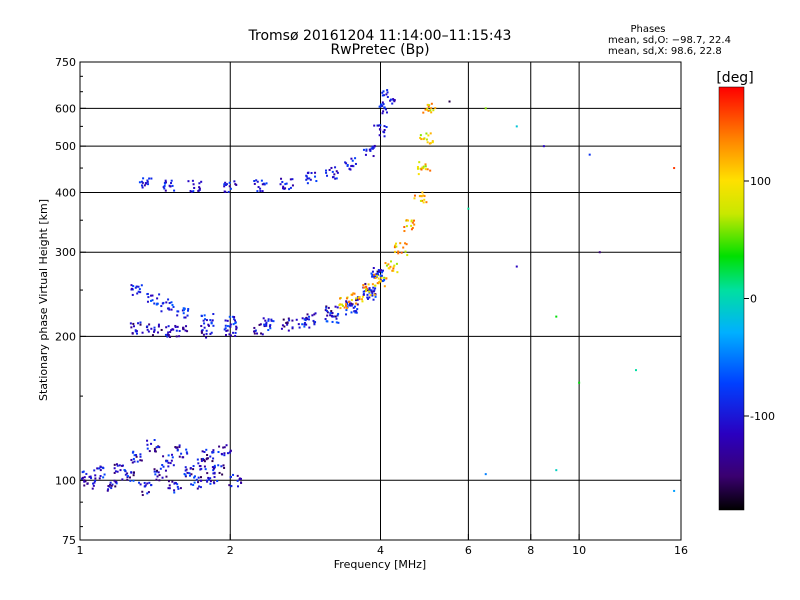  Describe the element at coordinates (760, 181) in the screenshot. I see `colorbar-tick-label: 100` at that location.